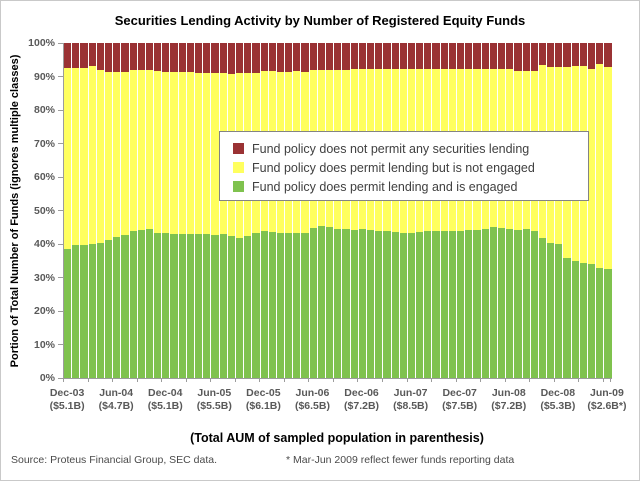  I want to click on x-tick-label: Jun-07 ($8.5B), so click(410, 400).